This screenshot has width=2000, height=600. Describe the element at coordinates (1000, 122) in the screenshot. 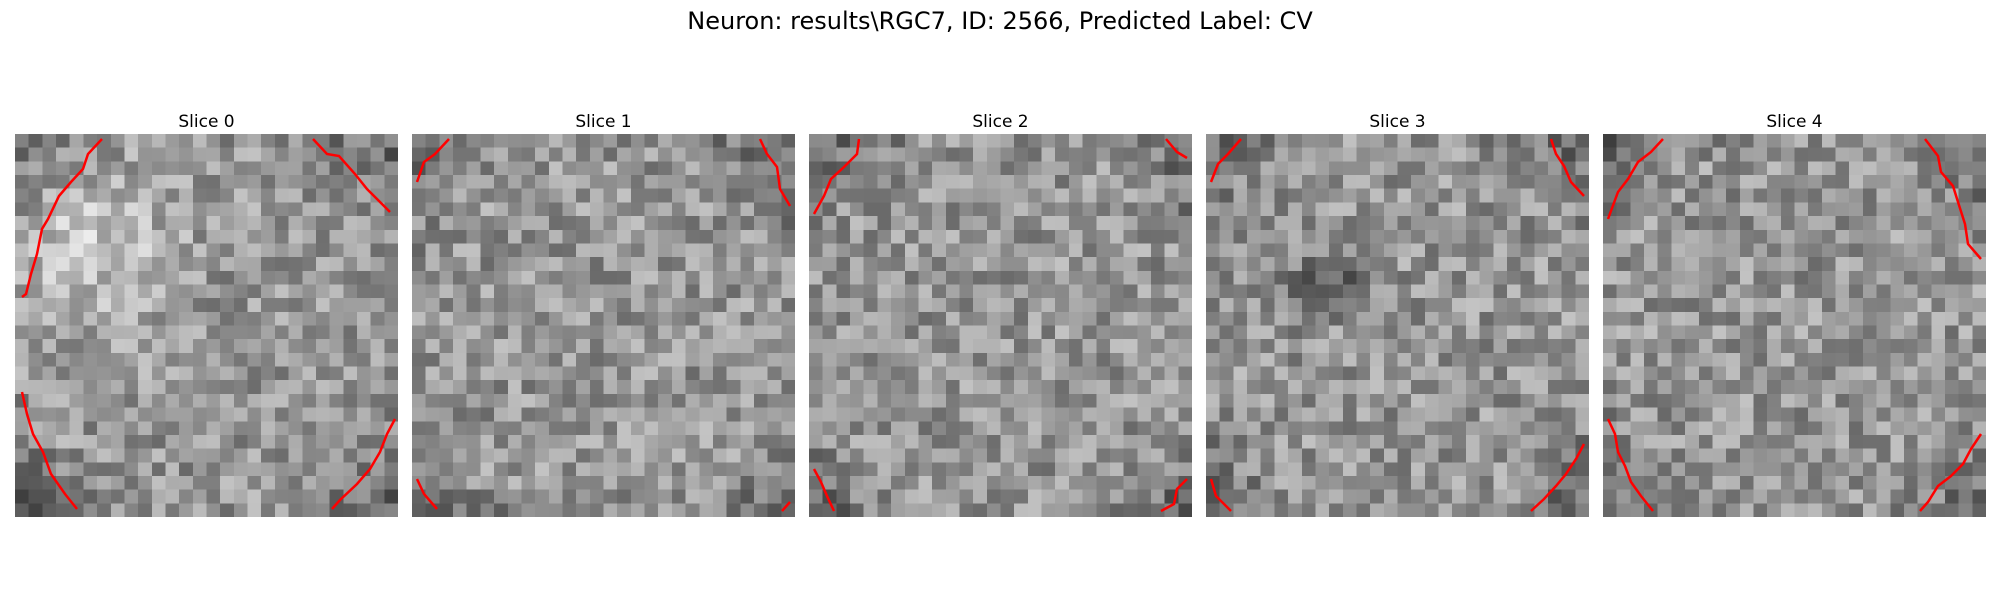

I see `slice-title-2: Slice 2` at that location.